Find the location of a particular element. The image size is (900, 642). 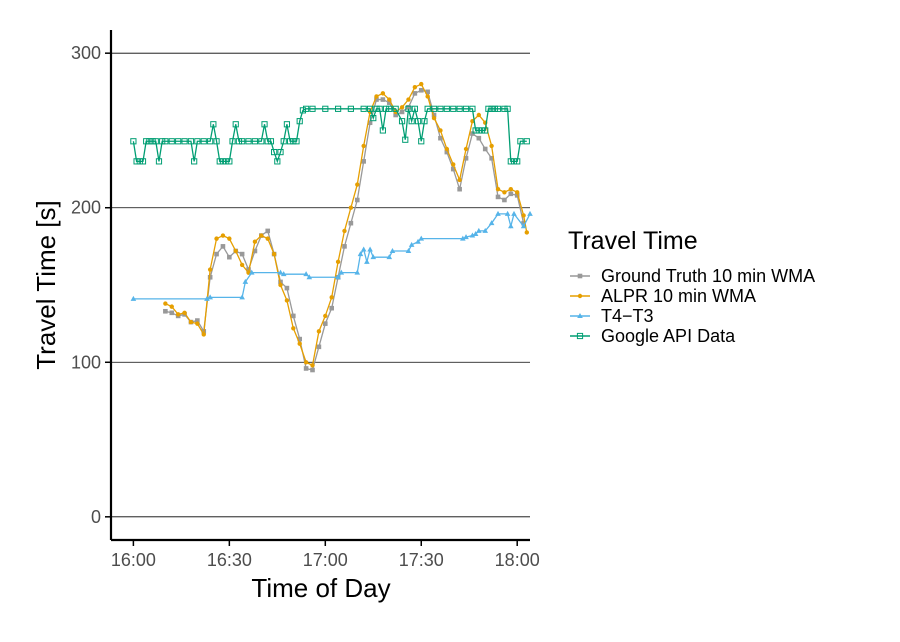

y-tick-label: 200 is located at coordinates (86, 208).